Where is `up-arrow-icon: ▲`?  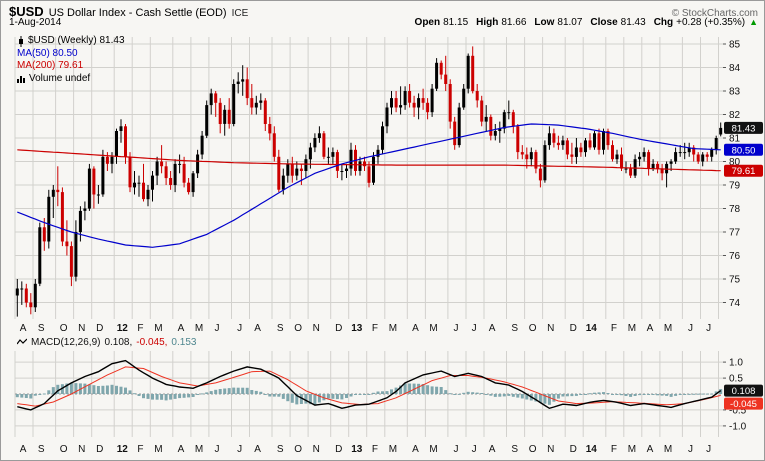 up-arrow-icon: ▲ is located at coordinates (753, 22).